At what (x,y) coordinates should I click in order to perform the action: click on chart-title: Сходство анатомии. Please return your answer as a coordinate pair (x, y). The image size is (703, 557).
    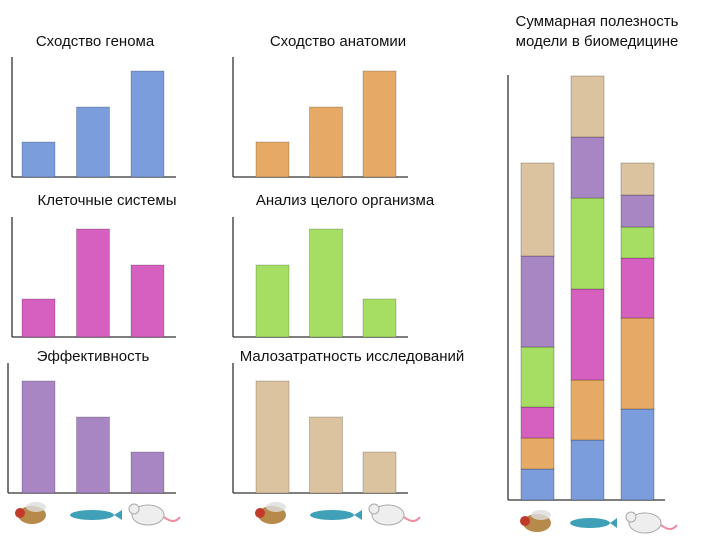
    Looking at the image, I should click on (338, 41).